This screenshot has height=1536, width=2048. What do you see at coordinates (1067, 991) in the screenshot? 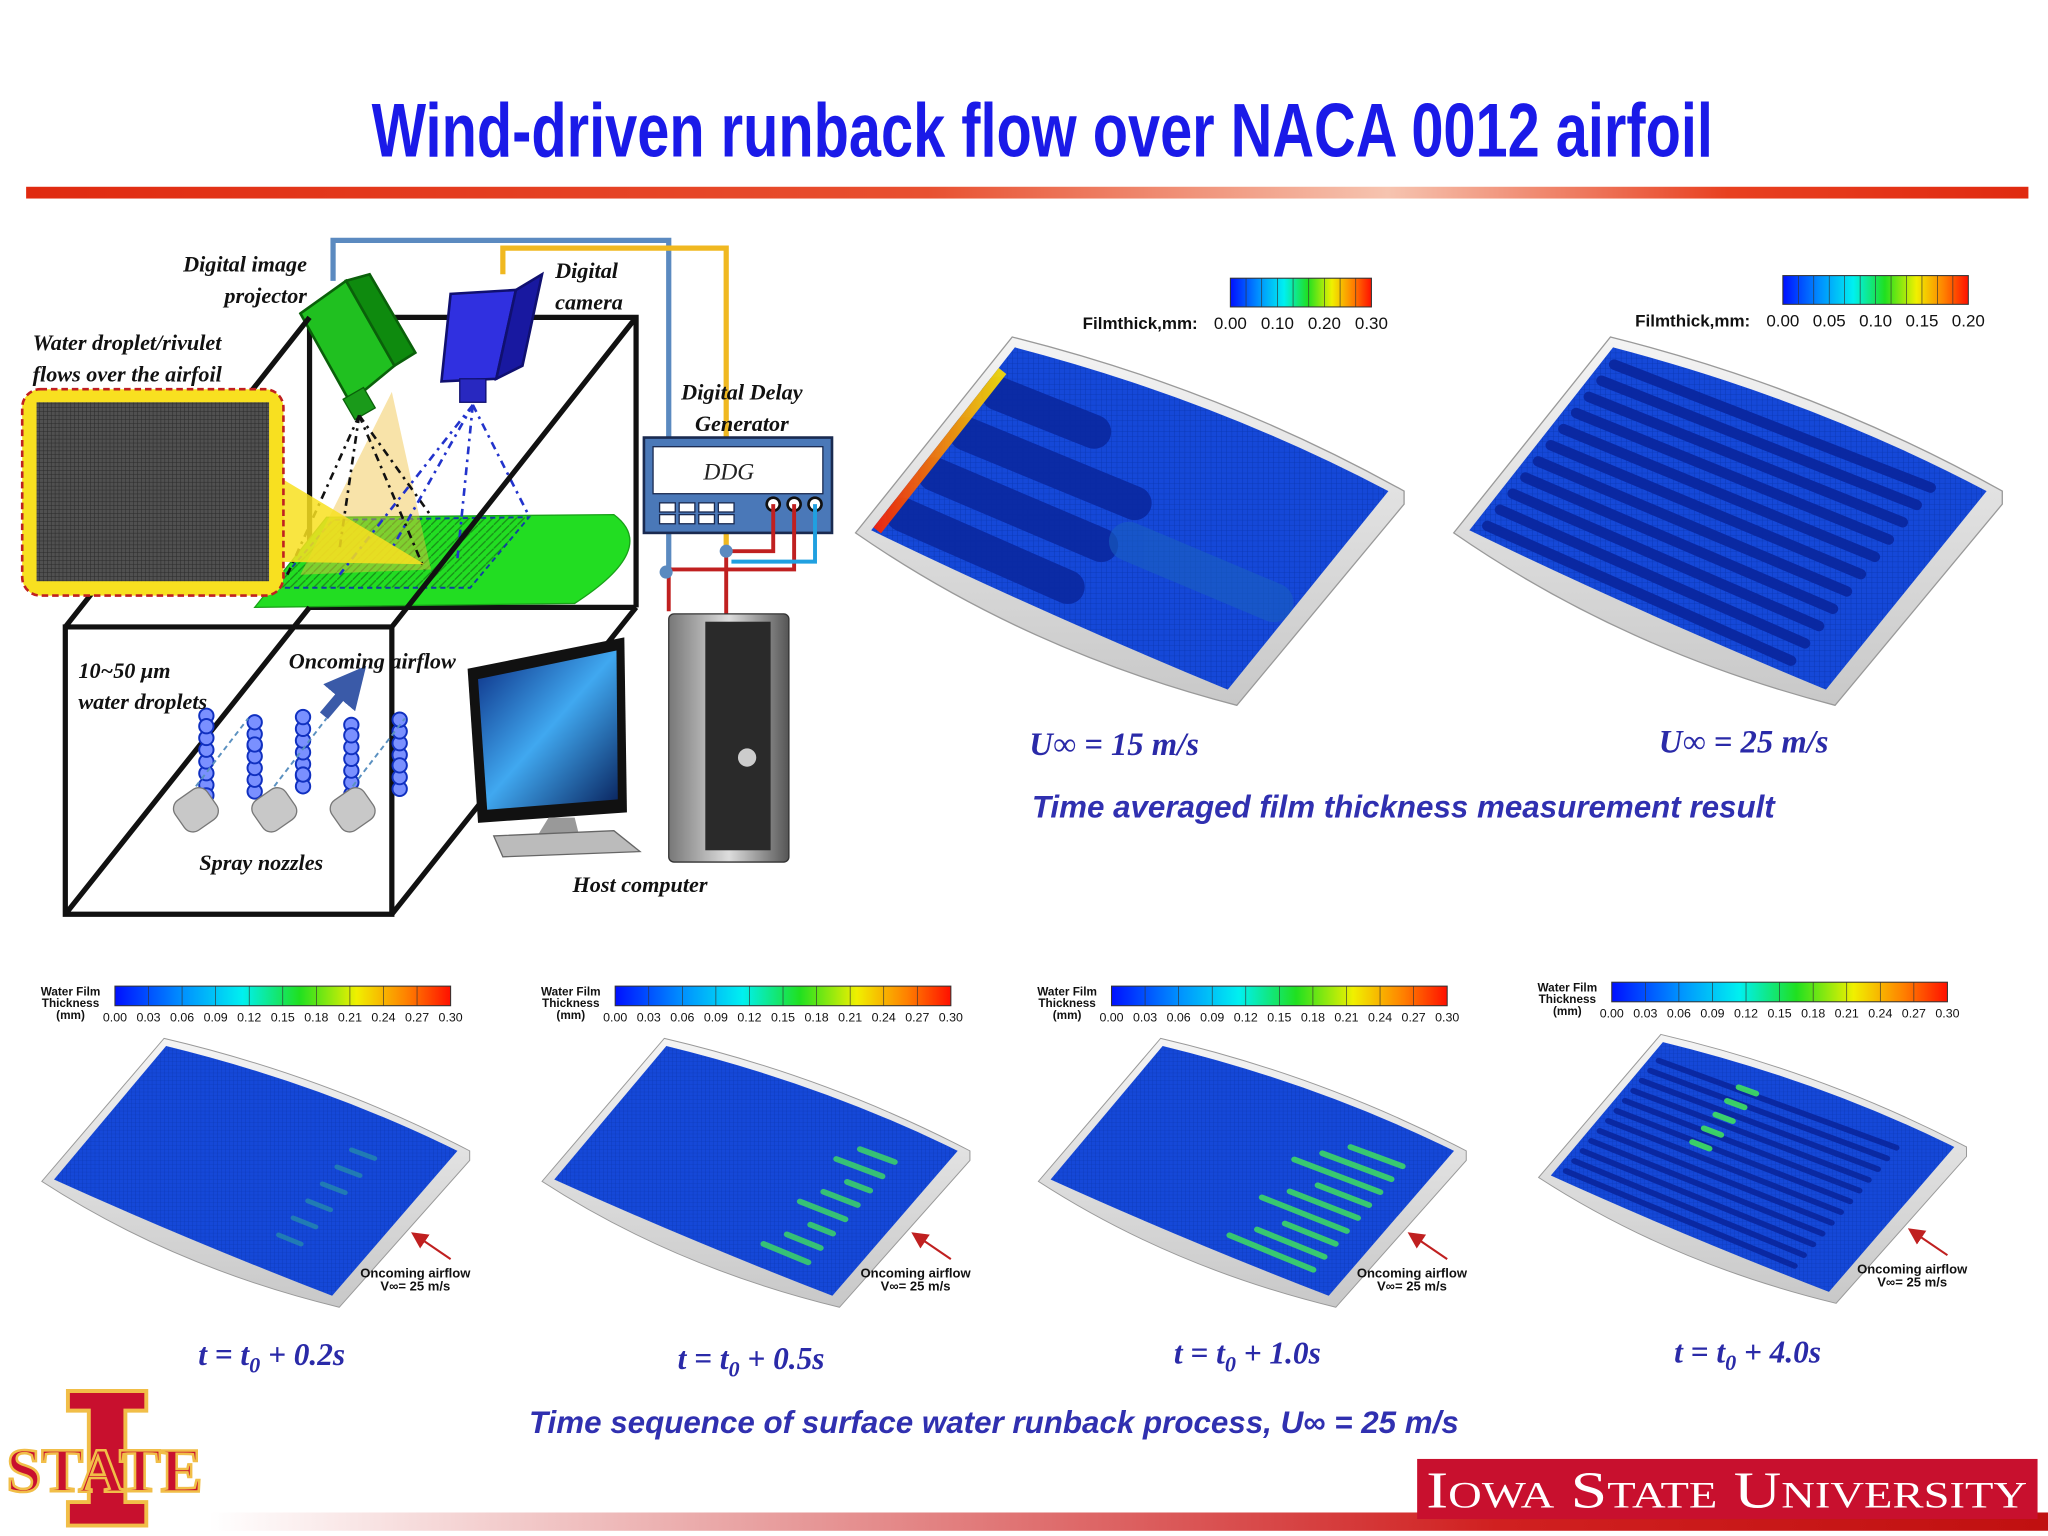
I see `colorbar-title: Water Film` at bounding box center [1067, 991].